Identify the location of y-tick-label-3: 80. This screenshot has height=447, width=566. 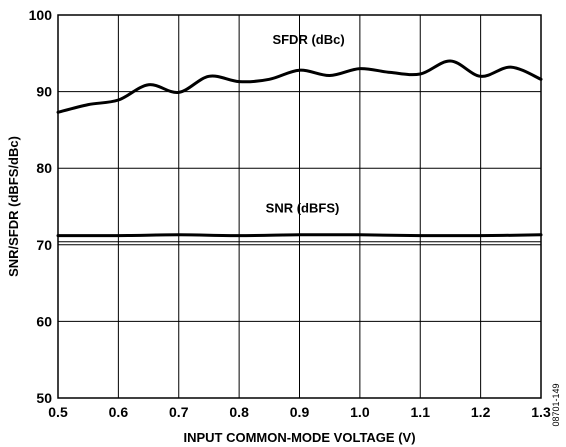
(44, 168).